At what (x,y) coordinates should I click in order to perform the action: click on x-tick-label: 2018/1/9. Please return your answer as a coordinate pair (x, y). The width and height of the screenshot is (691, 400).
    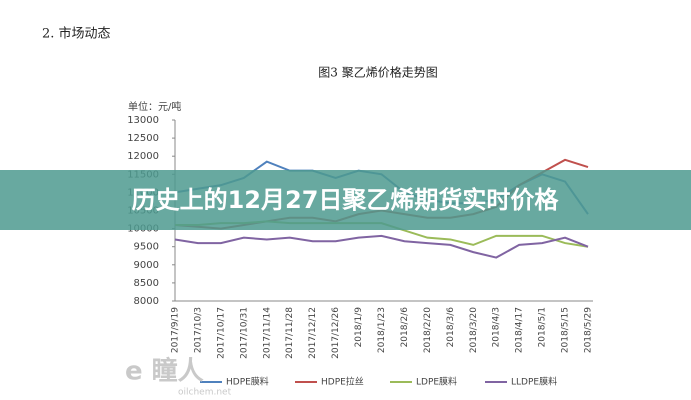
    Looking at the image, I should click on (359, 327).